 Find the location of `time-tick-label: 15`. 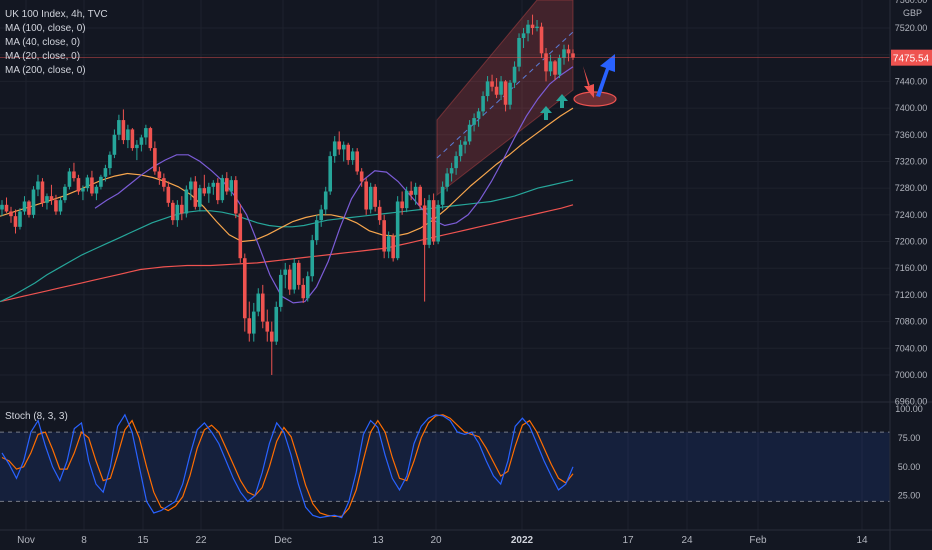

time-tick-label: 15 is located at coordinates (143, 540).